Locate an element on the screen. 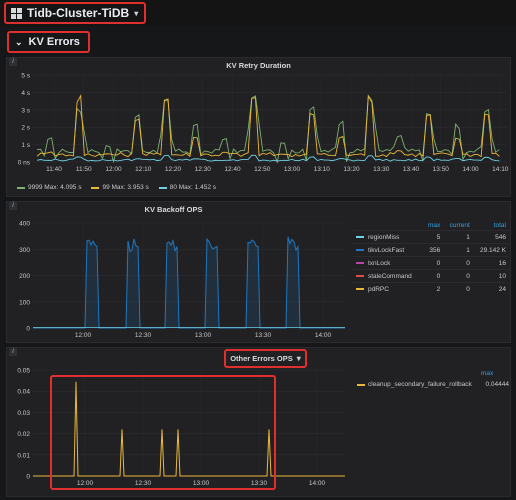 This screenshot has width=516, height=500. y-tick-label: 1 s is located at coordinates (25, 145).